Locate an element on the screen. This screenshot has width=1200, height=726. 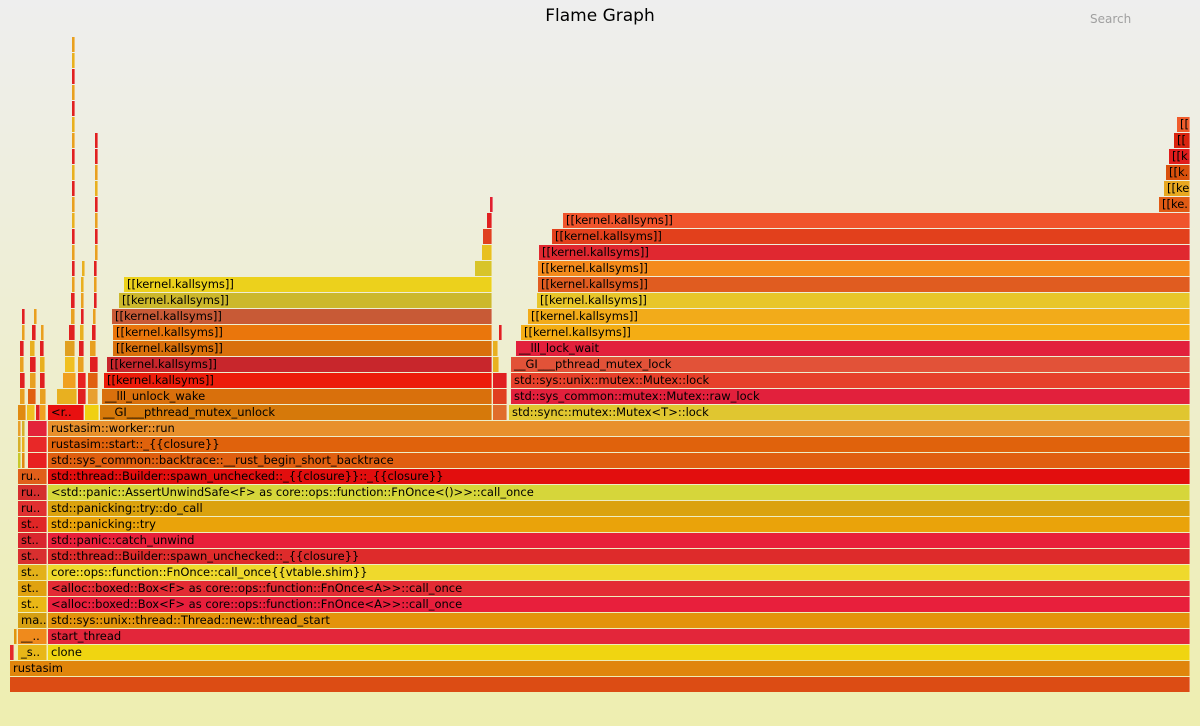
flame-frame: std::sys_common::mutex::Mutex::raw_lock is located at coordinates (850, 396).